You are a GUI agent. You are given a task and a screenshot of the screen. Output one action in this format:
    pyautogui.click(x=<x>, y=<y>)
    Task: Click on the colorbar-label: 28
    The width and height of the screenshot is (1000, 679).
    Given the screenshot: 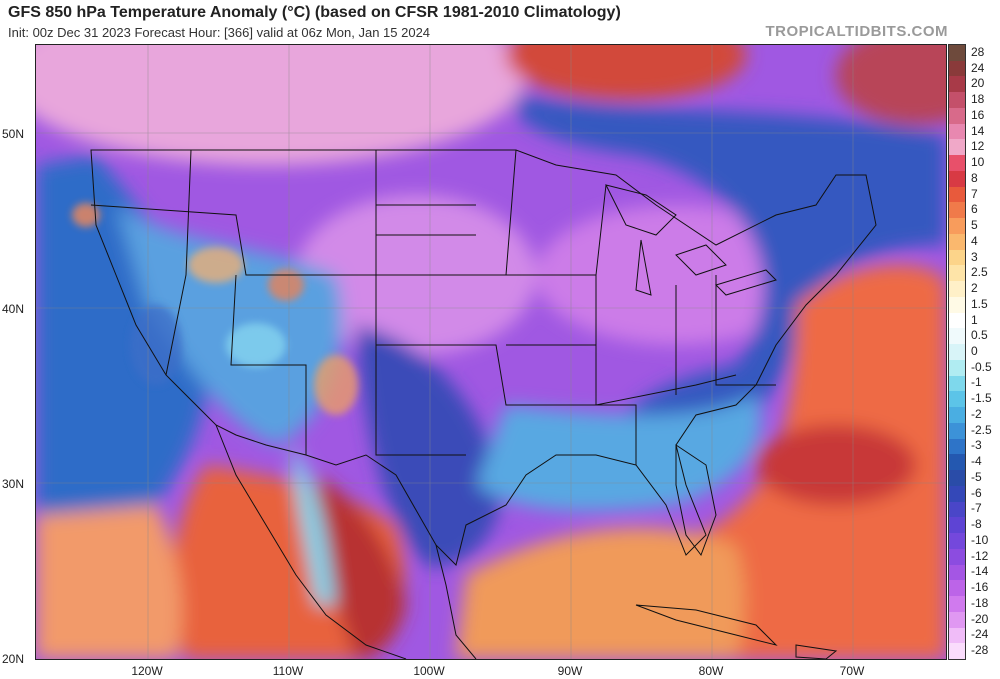 What is the action you would take?
    pyautogui.click(x=978, y=51)
    